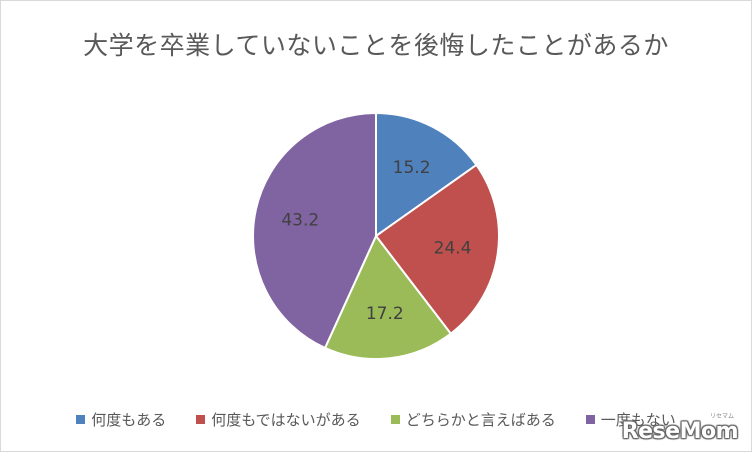  Describe the element at coordinates (385, 314) in the screenshot. I see `data-label-3: 17.2` at that location.